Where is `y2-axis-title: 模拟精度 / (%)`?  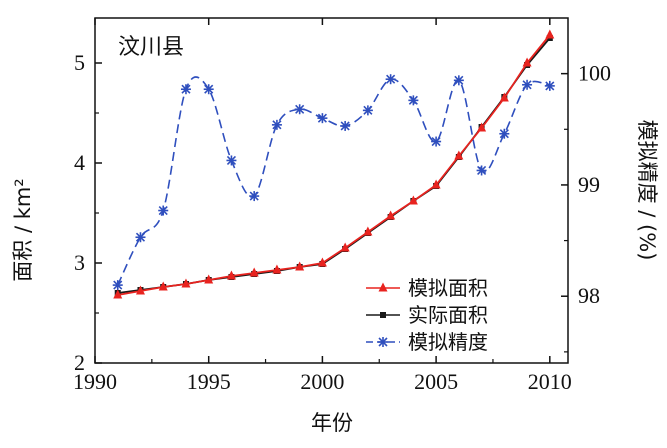 y2-axis-title: 模拟精度 / (%) is located at coordinates (647, 190).